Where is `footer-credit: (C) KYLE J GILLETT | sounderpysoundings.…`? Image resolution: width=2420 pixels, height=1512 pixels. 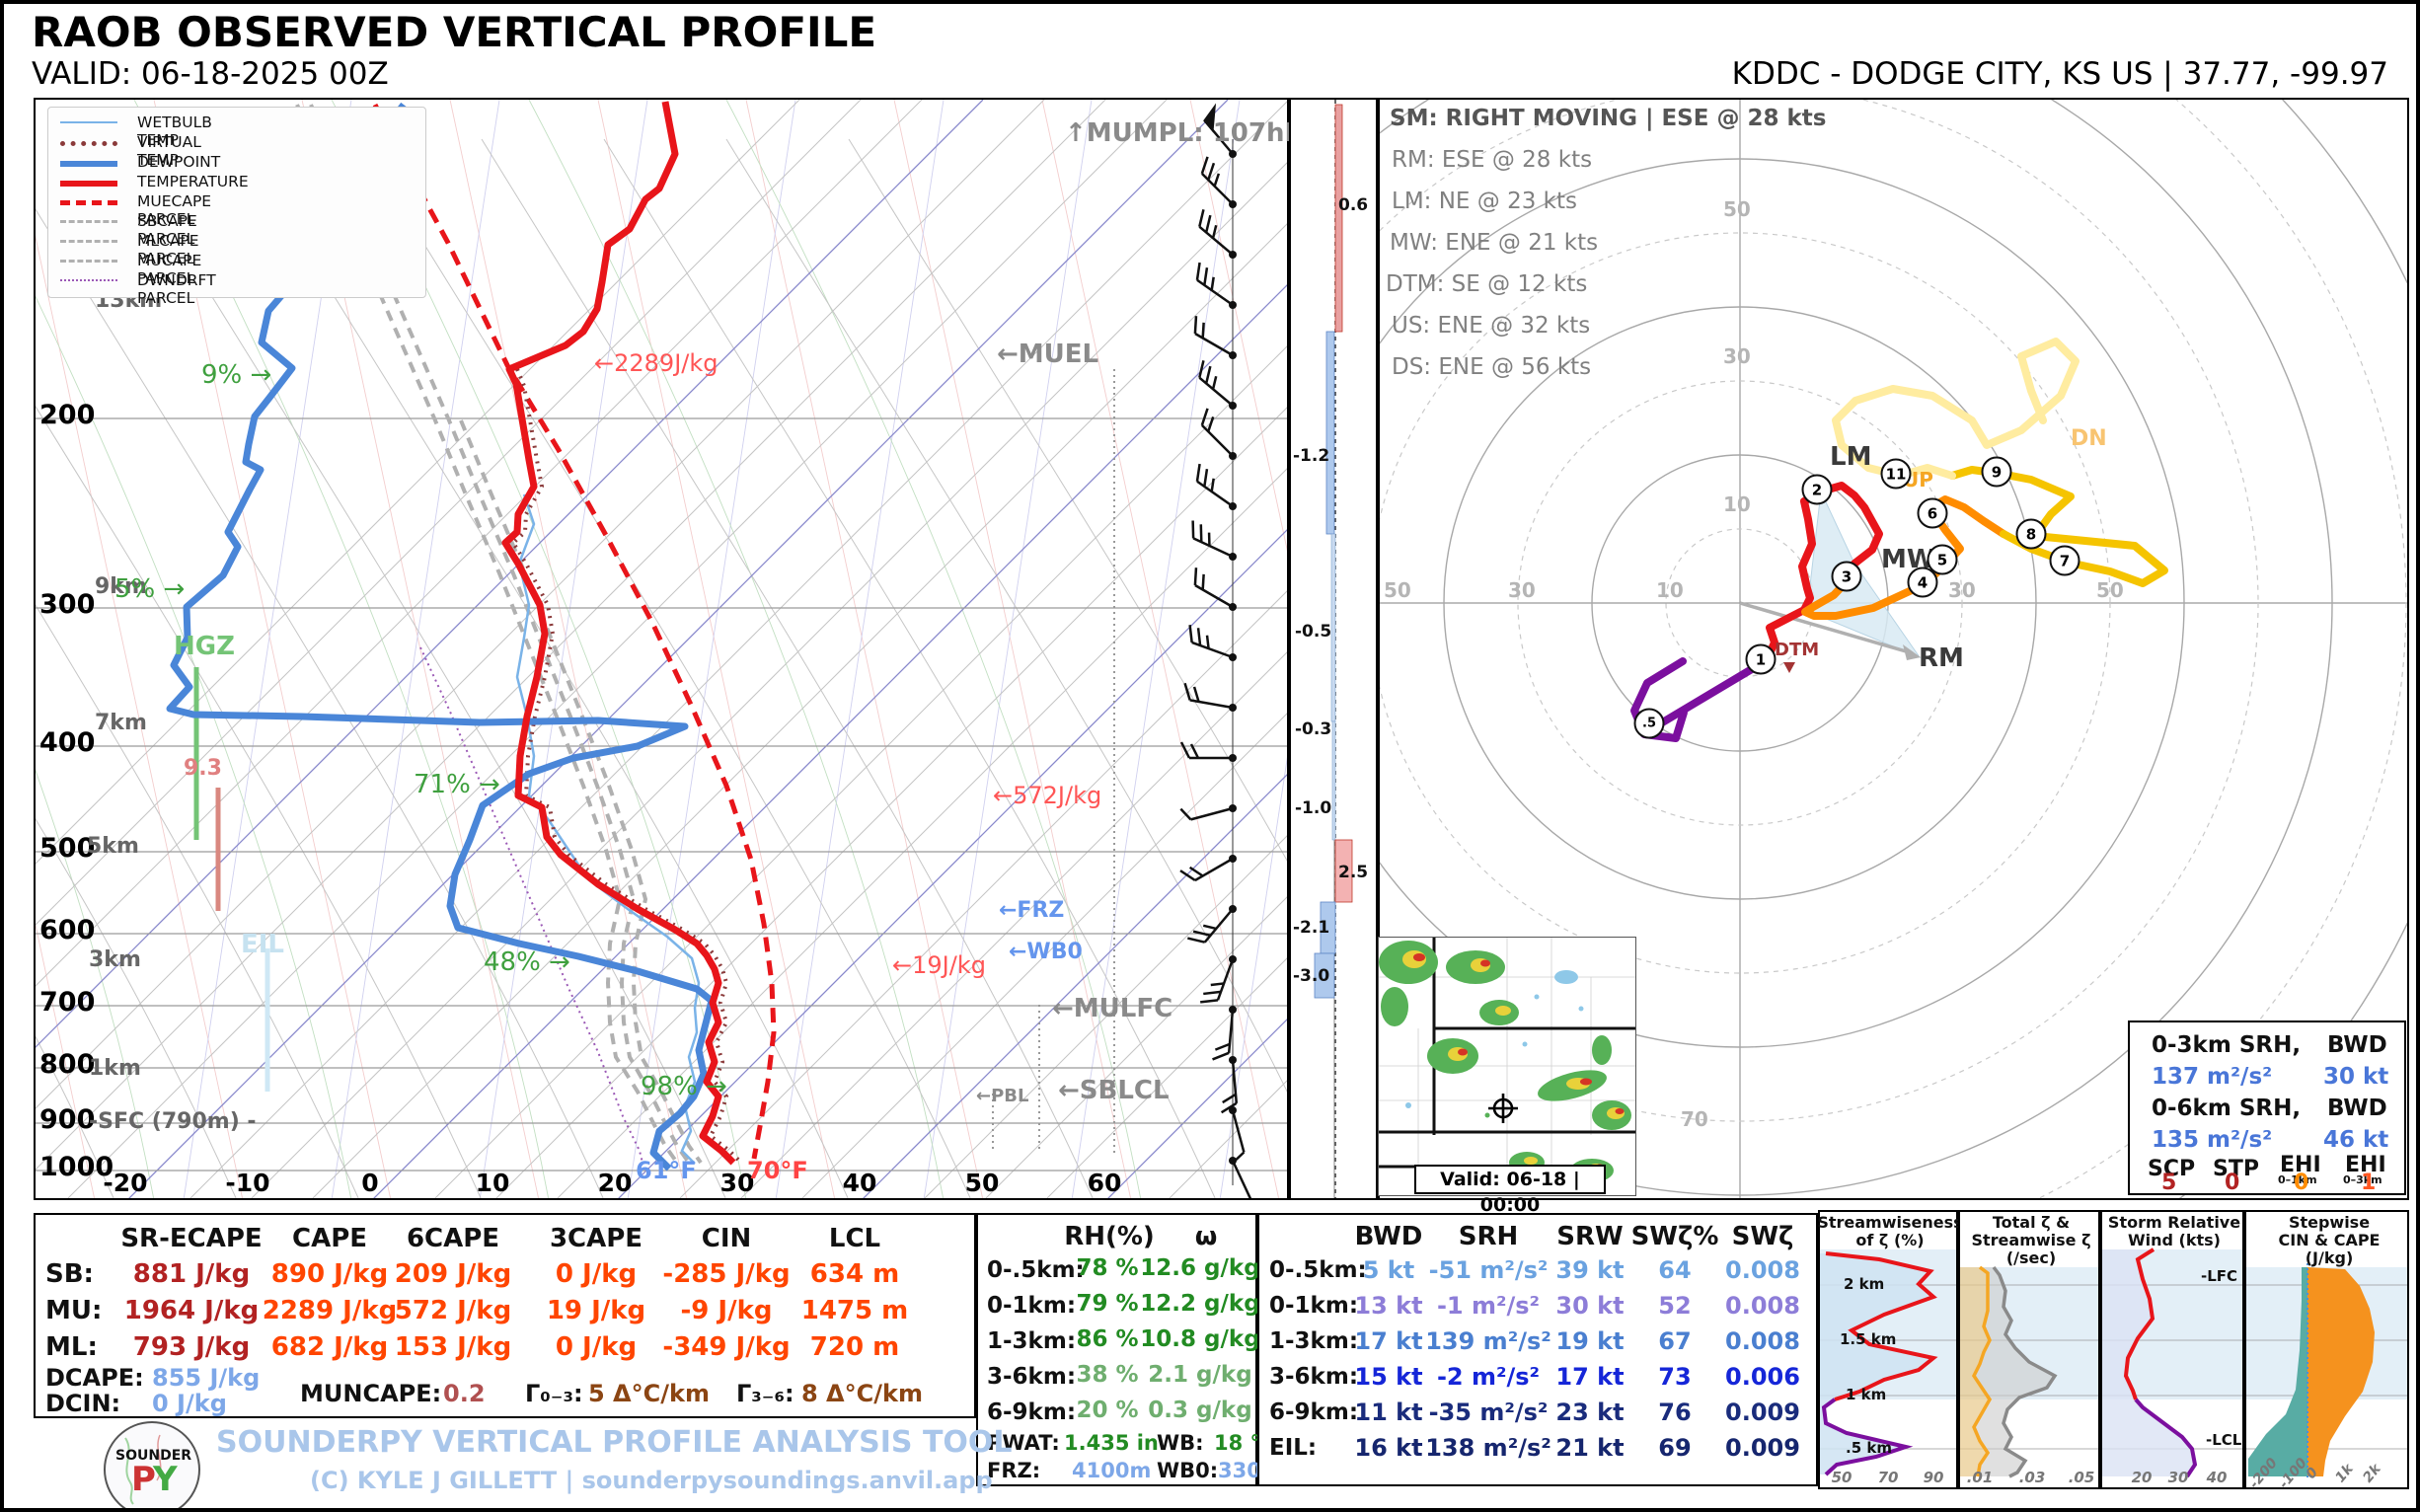
footer-credit: (C) KYLE J GILLETT | sounderpysoundings.… is located at coordinates (651, 1481).